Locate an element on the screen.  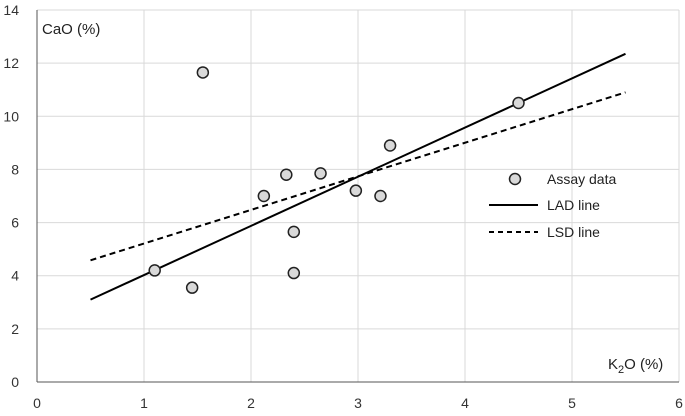
x-axis-title: K2O (%) is located at coordinates (635, 366).